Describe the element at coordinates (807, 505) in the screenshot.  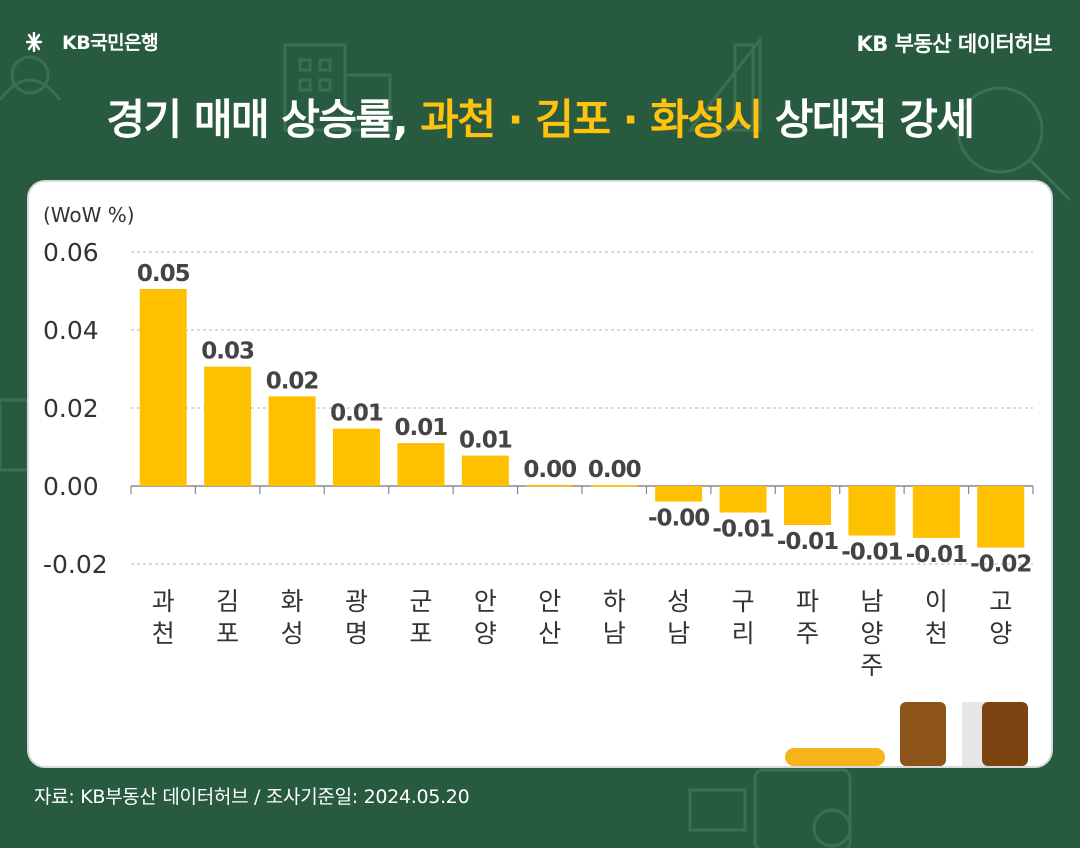
I see `bar-파주` at that location.